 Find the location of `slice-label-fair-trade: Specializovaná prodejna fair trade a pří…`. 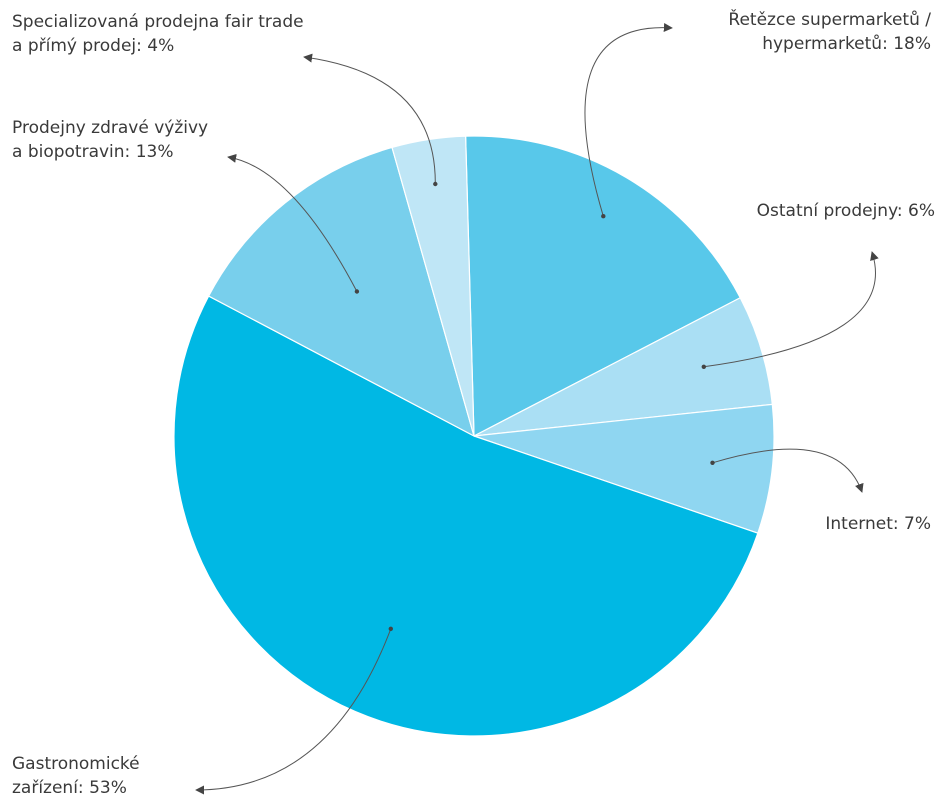

slice-label-fair-trade: Specializovaná prodejna fair trade a pří… is located at coordinates (158, 34).